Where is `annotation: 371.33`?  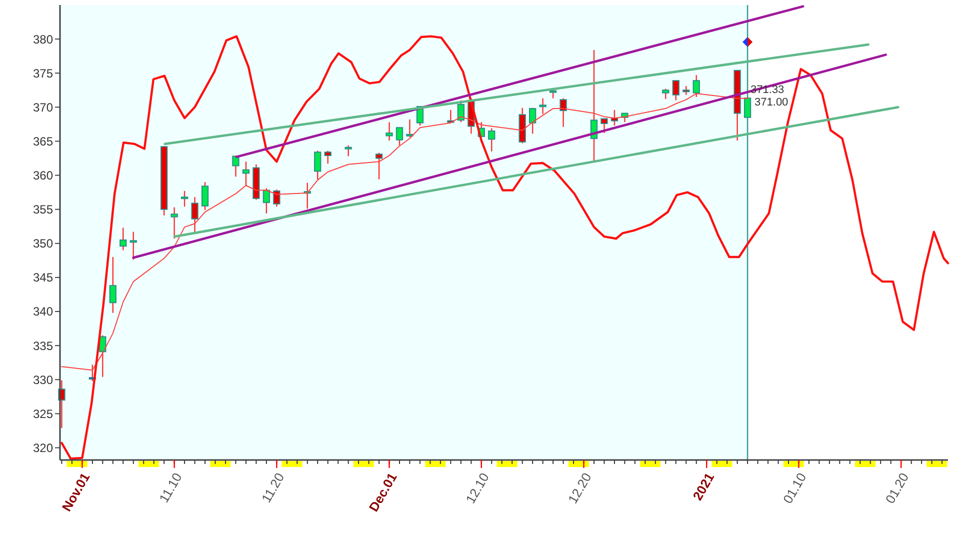 annotation: 371.33 is located at coordinates (767, 90).